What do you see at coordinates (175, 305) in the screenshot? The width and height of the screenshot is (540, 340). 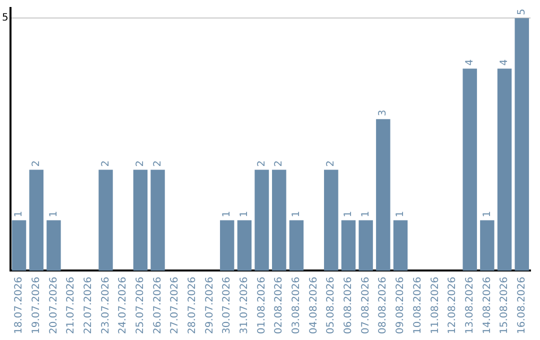 I see `x-tick-label: 27.07.2026` at bounding box center [175, 305].